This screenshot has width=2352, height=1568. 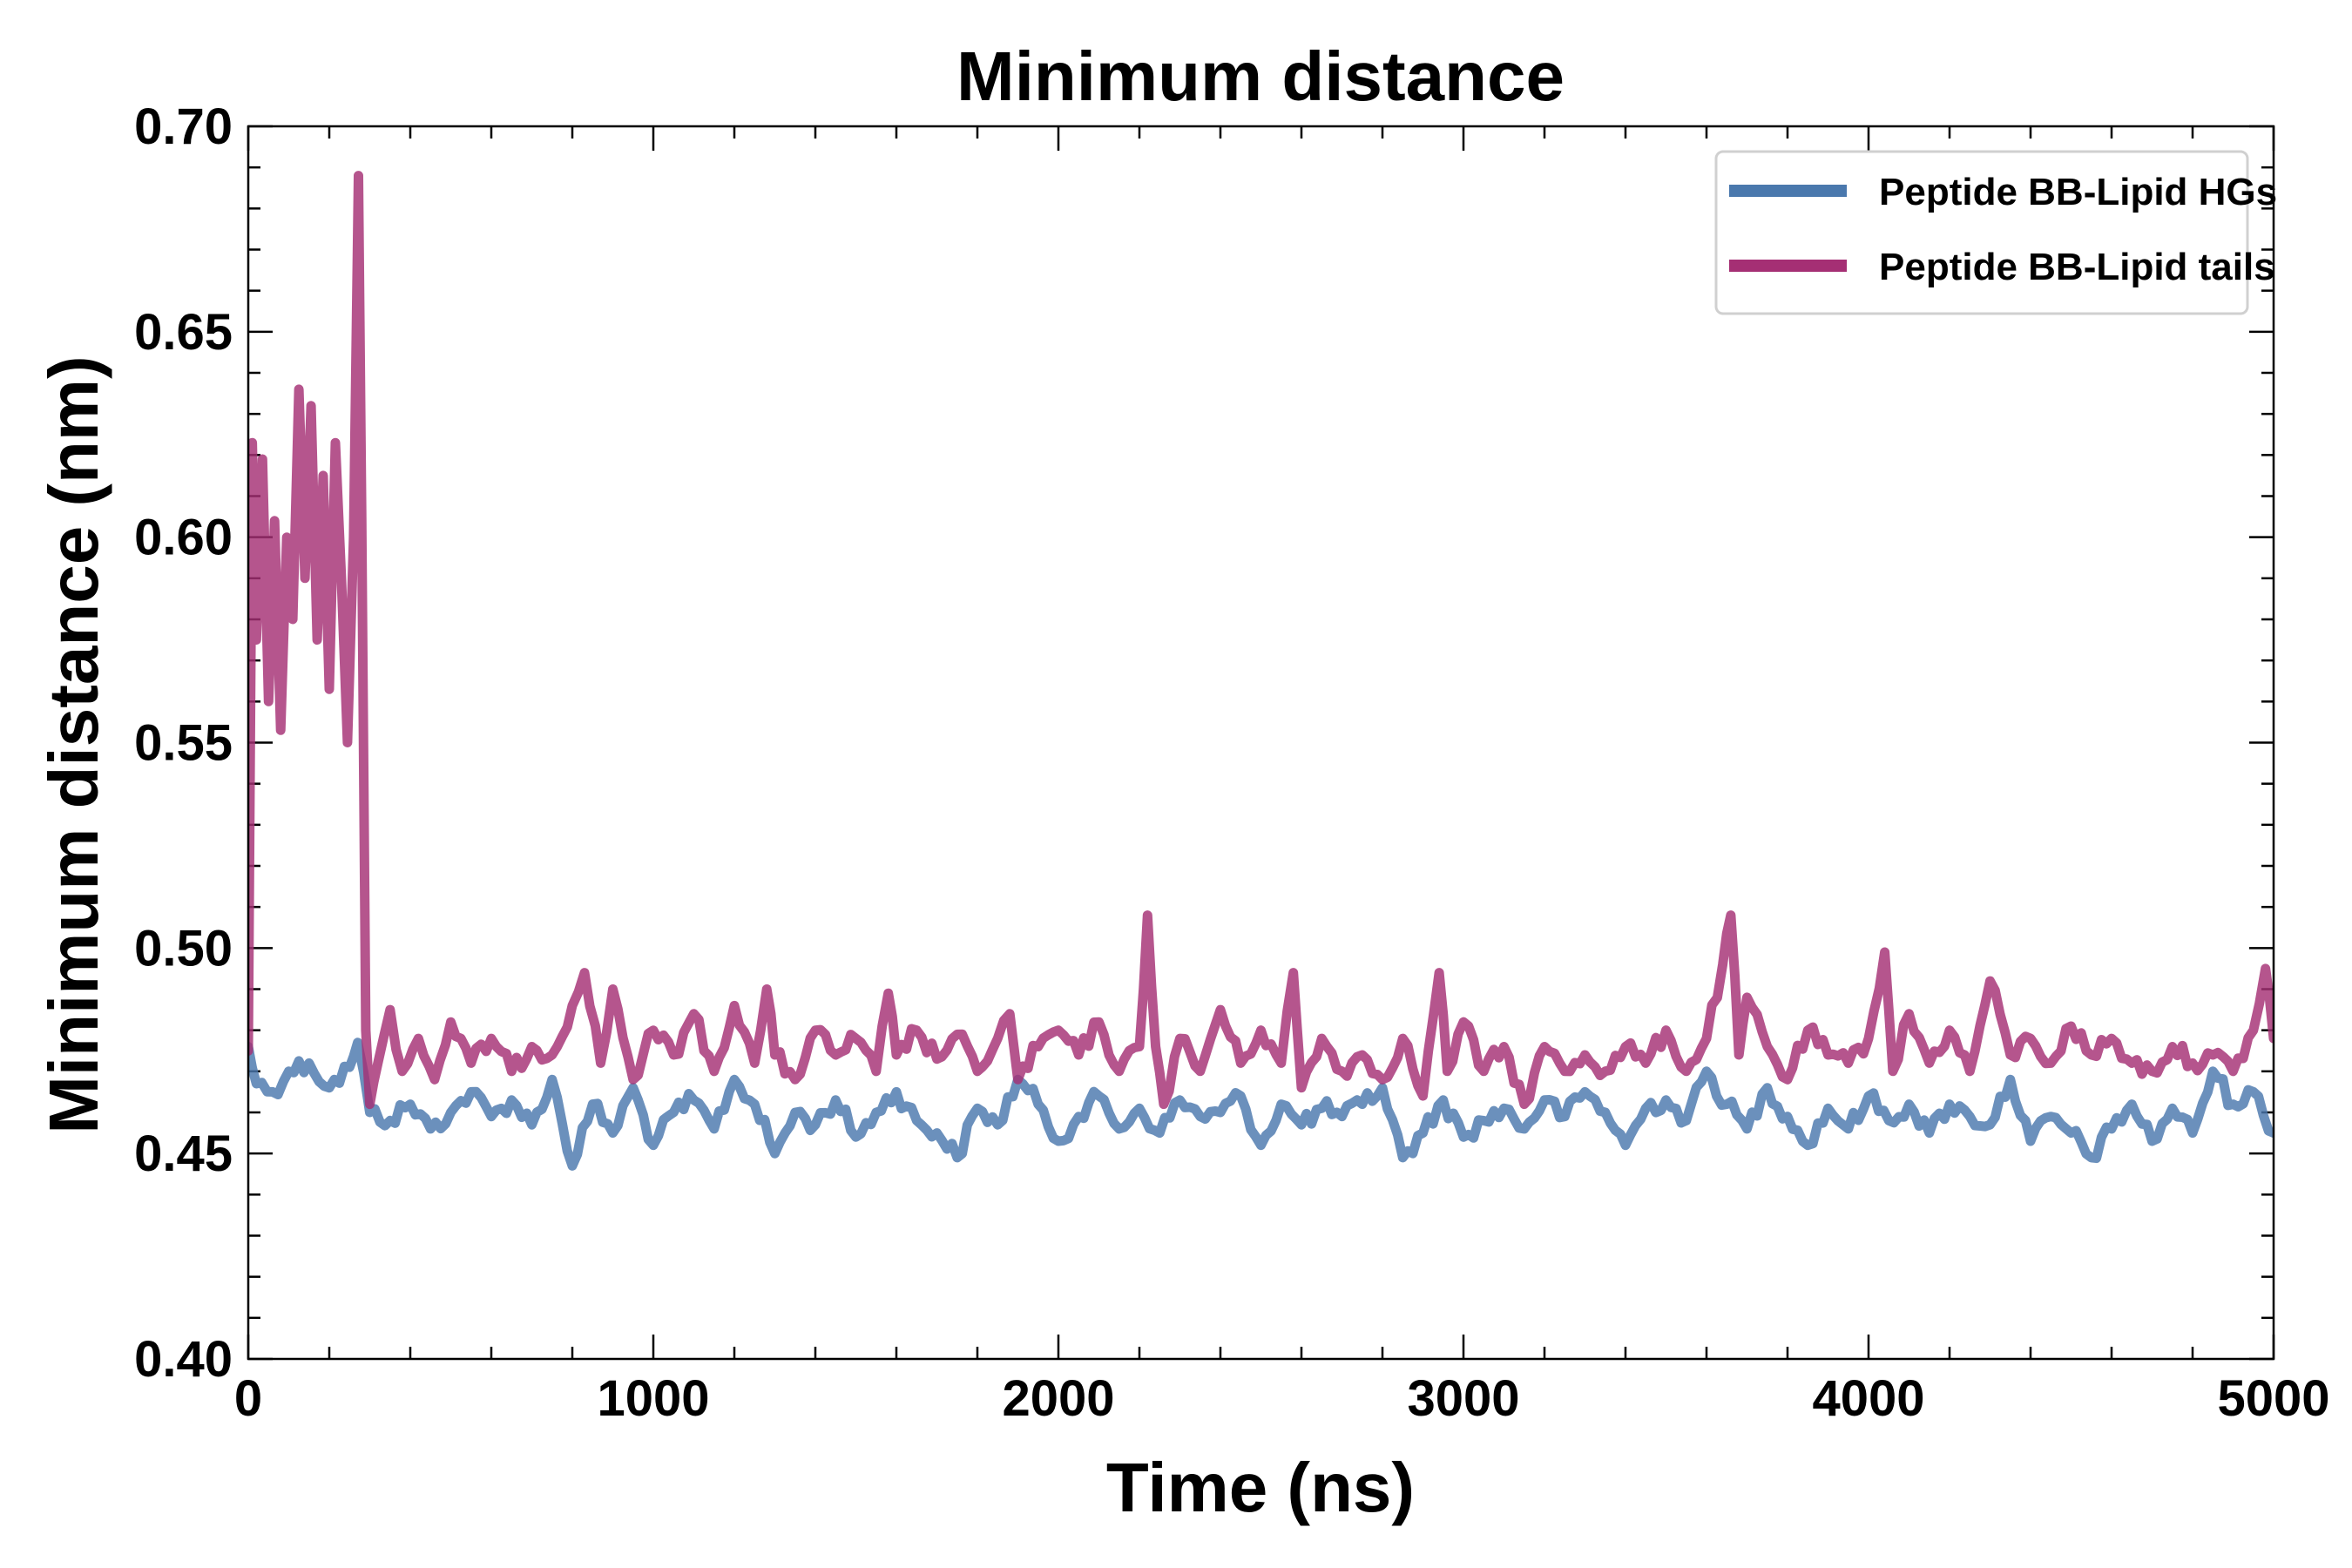 What do you see at coordinates (1981, 233) in the screenshot?
I see `legend-box` at bounding box center [1981, 233].